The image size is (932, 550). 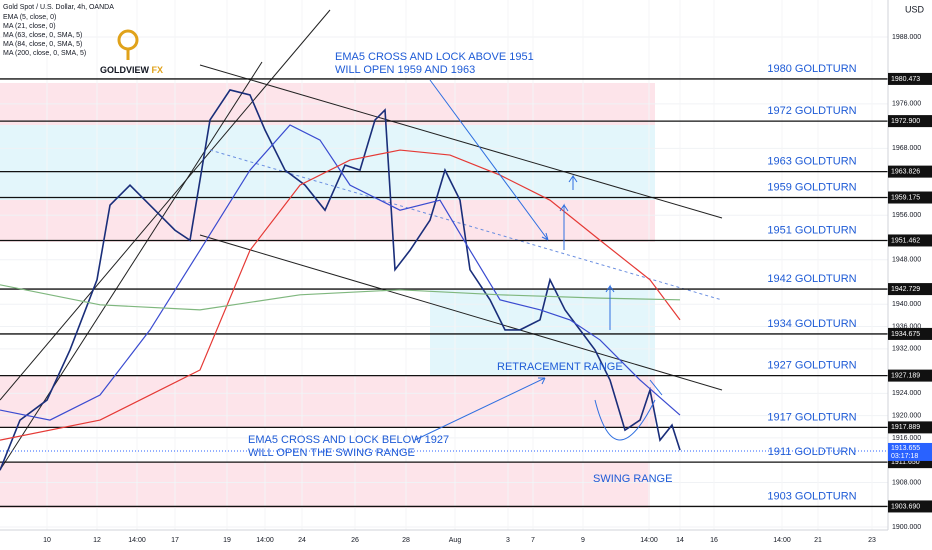 What do you see at coordinates (533, 540) in the screenshot?
I see `x-tick-label: 7` at bounding box center [533, 540].